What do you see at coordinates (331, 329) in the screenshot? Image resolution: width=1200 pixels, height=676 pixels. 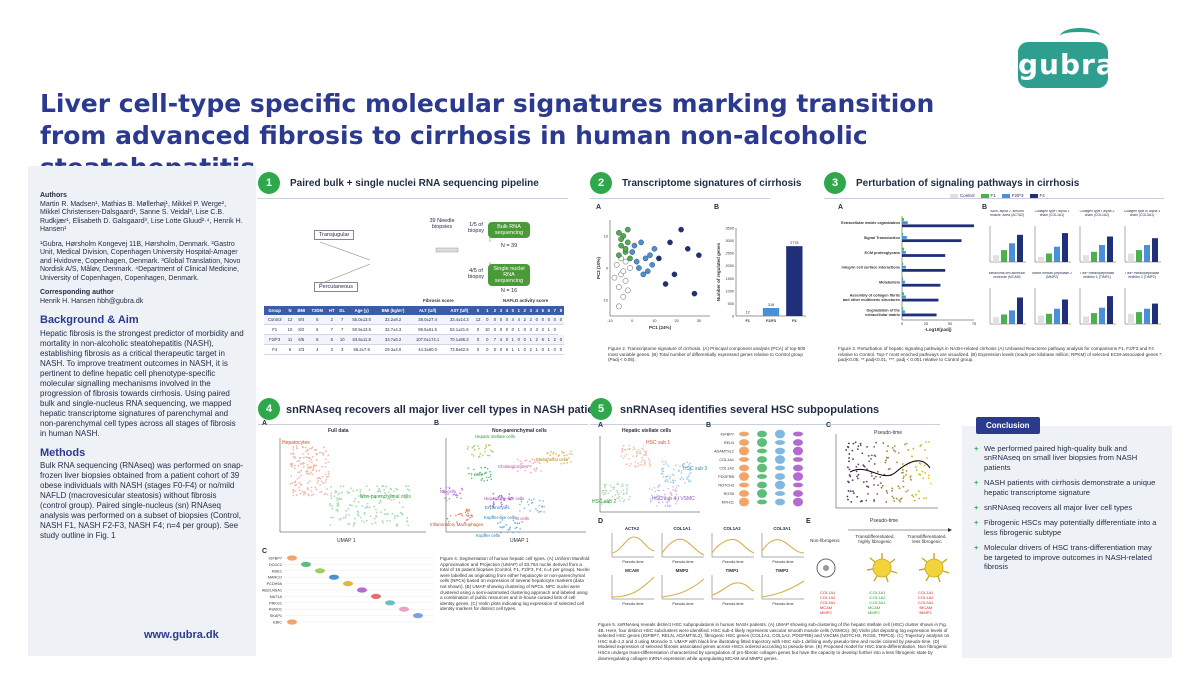 I see `table-cell: 7` at bounding box center [331, 329].